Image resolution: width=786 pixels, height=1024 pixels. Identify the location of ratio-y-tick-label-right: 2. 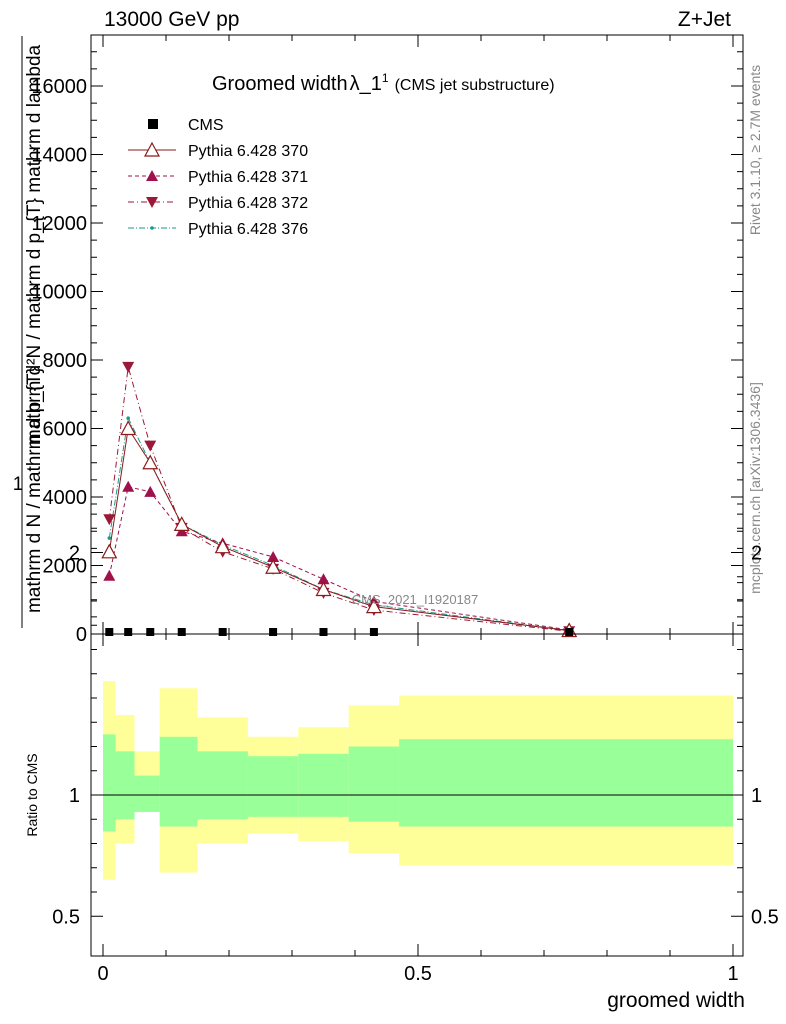
(756, 554).